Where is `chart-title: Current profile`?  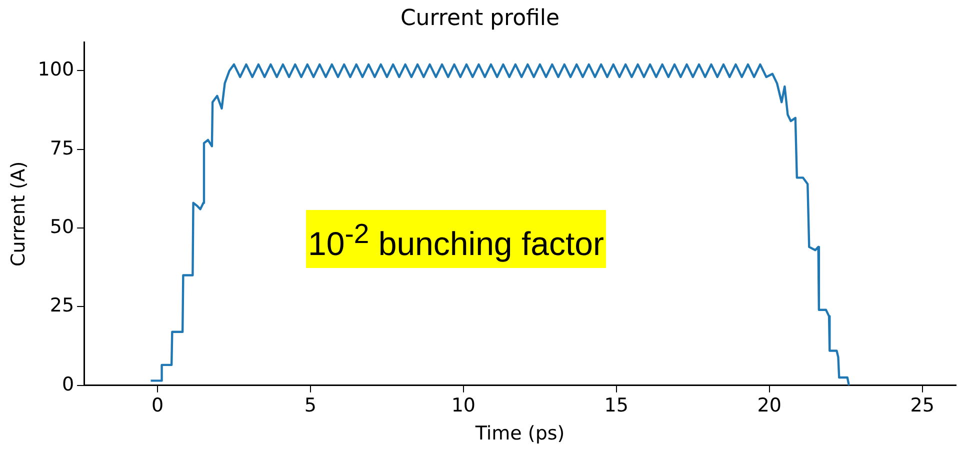 chart-title: Current profile is located at coordinates (480, 18).